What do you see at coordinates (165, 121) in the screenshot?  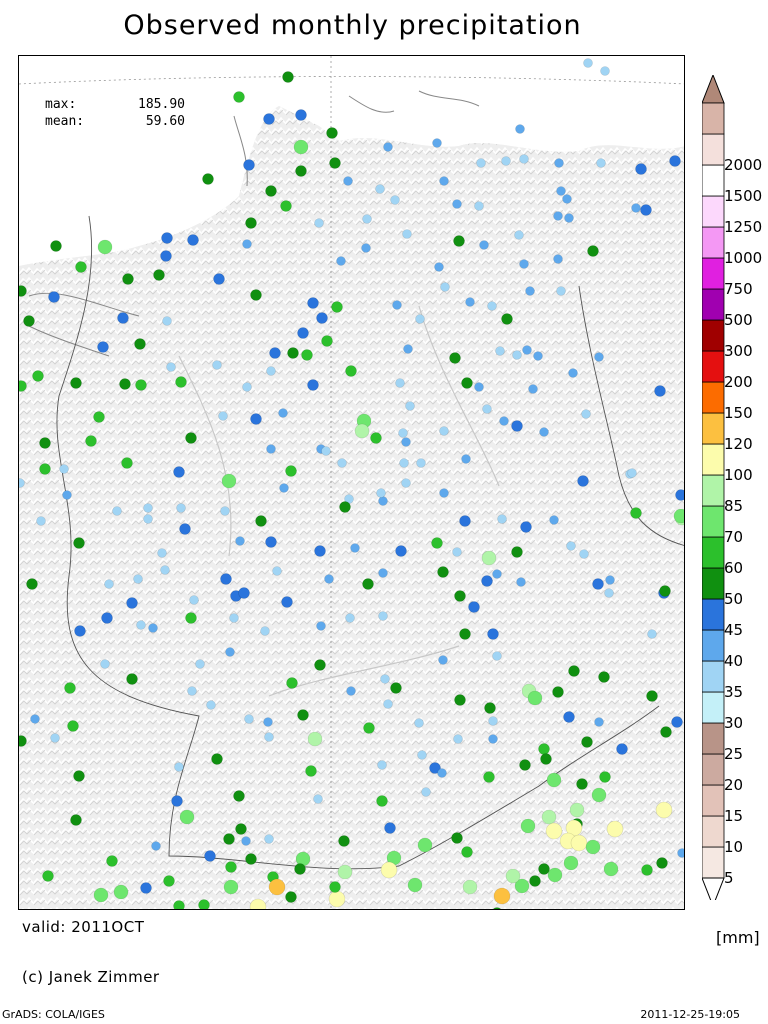 I see `mean-value: 59.60` at bounding box center [165, 121].